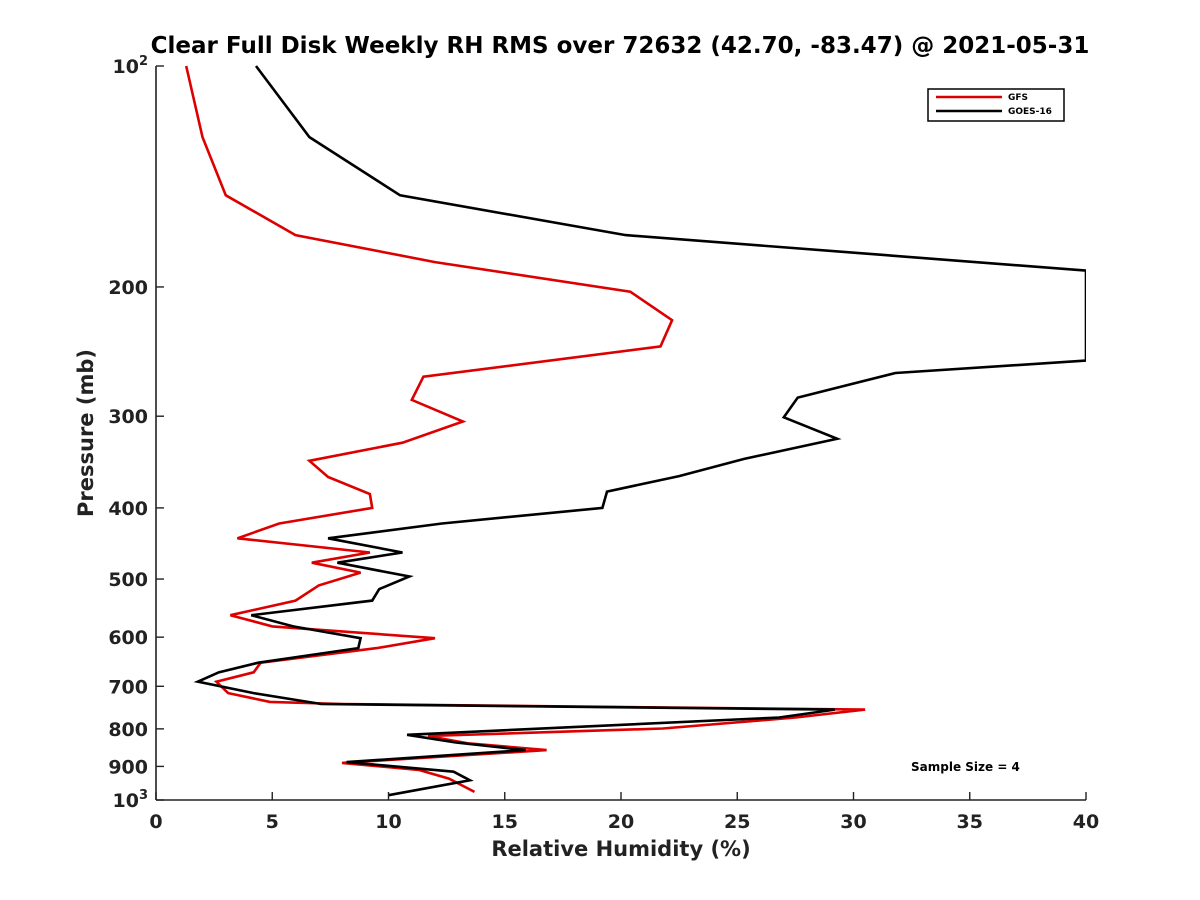 The image size is (1200, 900). I want to click on y-tick-label: 500, so click(128, 580).